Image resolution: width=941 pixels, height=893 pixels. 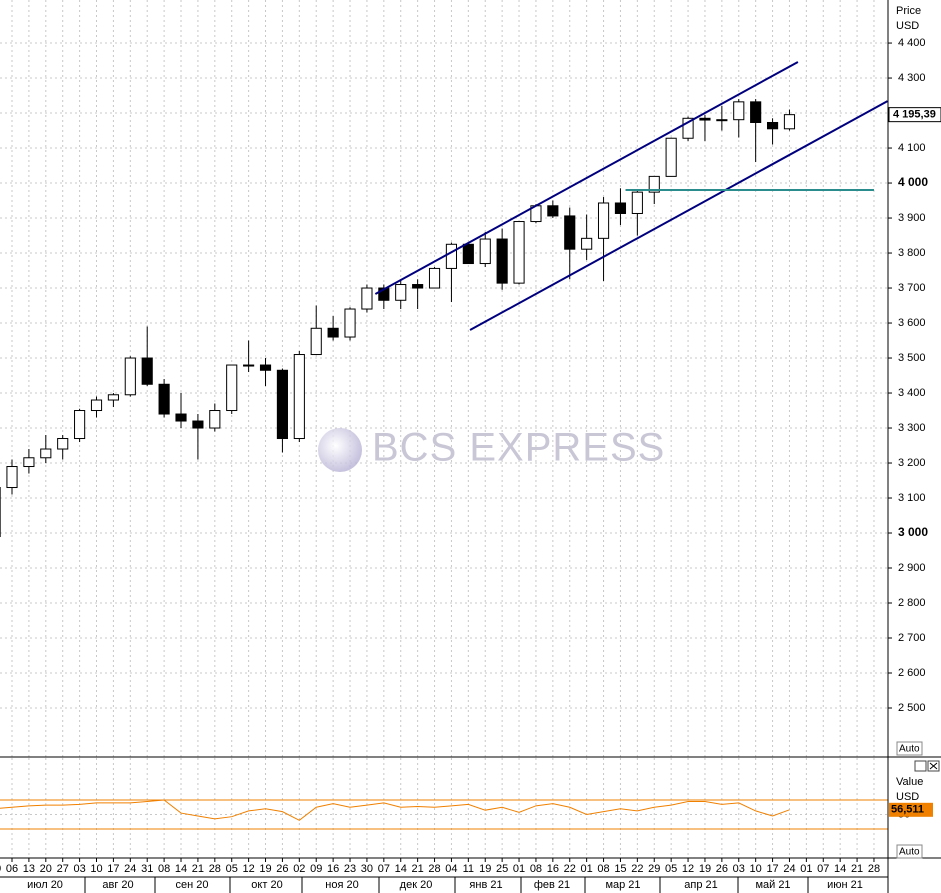 I want to click on x-tick-label: 02, so click(x=299, y=869).